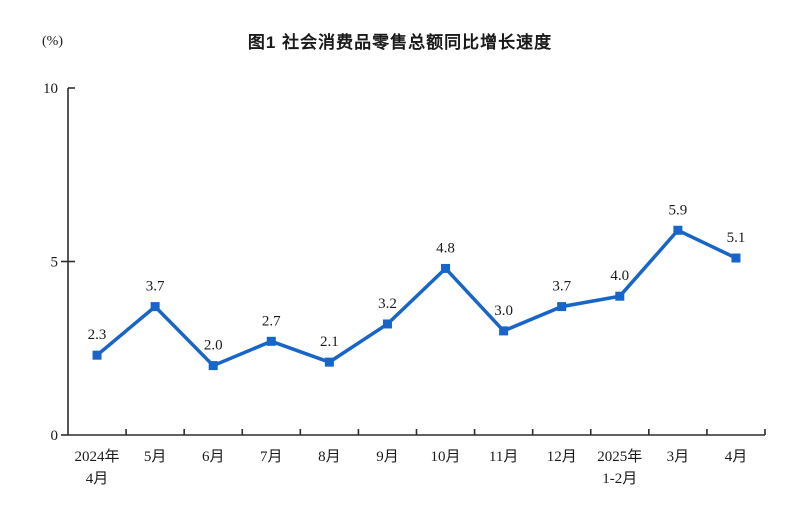 This screenshot has width=800, height=517. I want to click on y-axis-unit-label: (%), so click(52, 41).